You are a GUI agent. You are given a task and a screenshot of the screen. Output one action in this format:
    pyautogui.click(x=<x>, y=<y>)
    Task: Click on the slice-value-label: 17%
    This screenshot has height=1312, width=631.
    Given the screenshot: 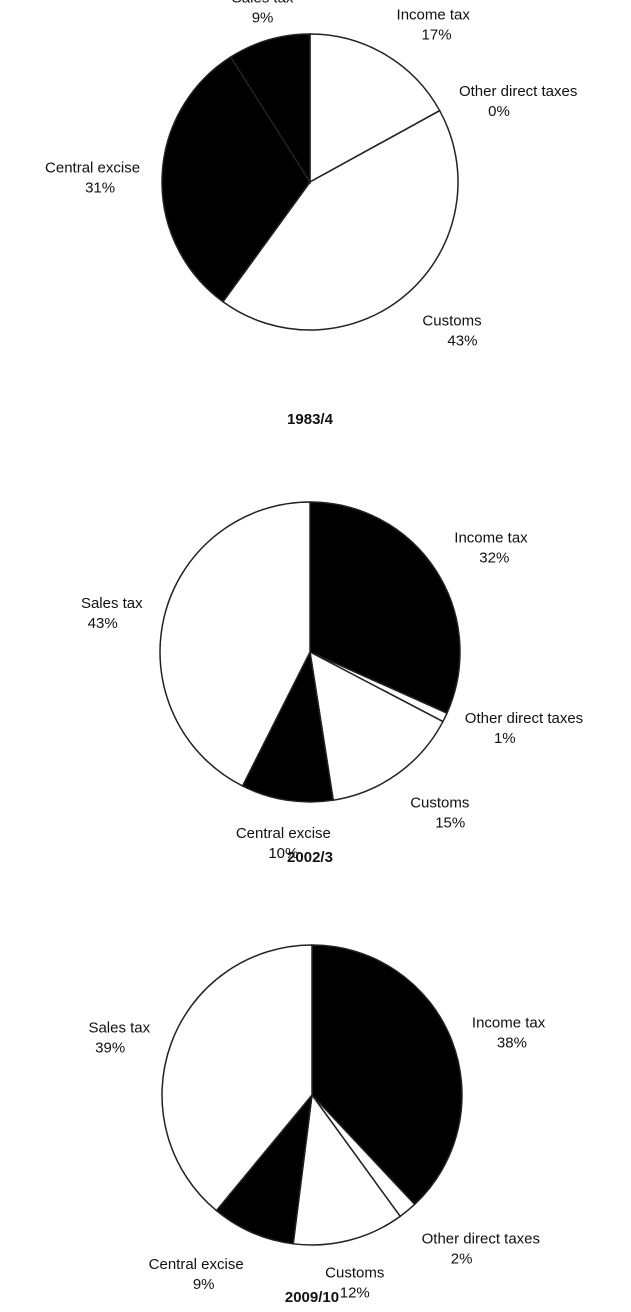 What is the action you would take?
    pyautogui.click(x=437, y=35)
    